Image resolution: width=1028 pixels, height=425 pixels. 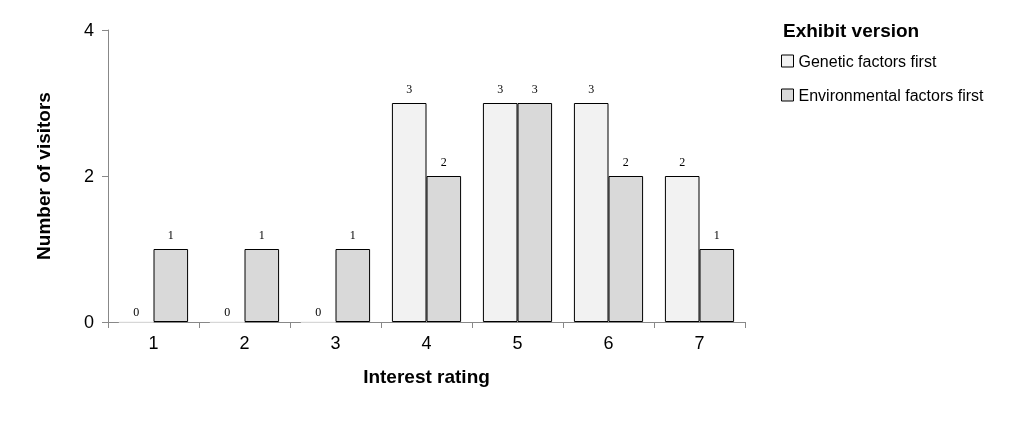 I want to click on x-axis-title: Interest rating, so click(x=426, y=376).